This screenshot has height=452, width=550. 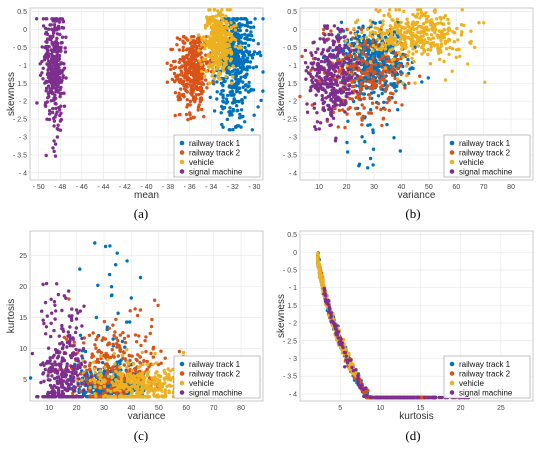 What do you see at coordinates (292, 235) in the screenshot?
I see `y-tick-label: 0.5` at bounding box center [292, 235].